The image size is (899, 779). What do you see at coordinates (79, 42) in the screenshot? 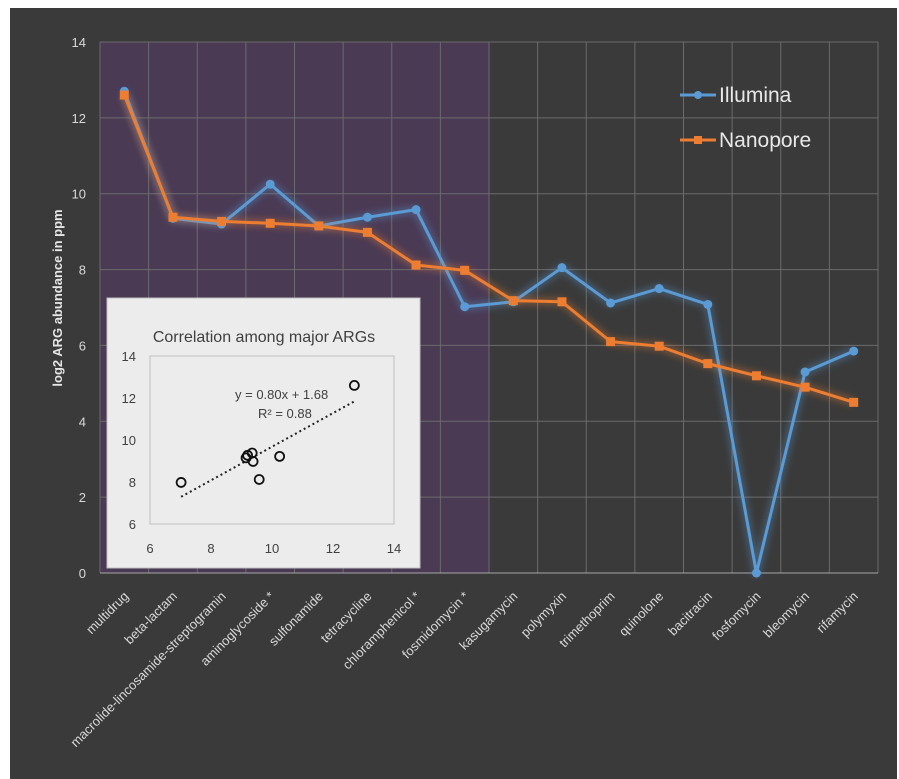
I see `y-tick-label: 14` at bounding box center [79, 42].